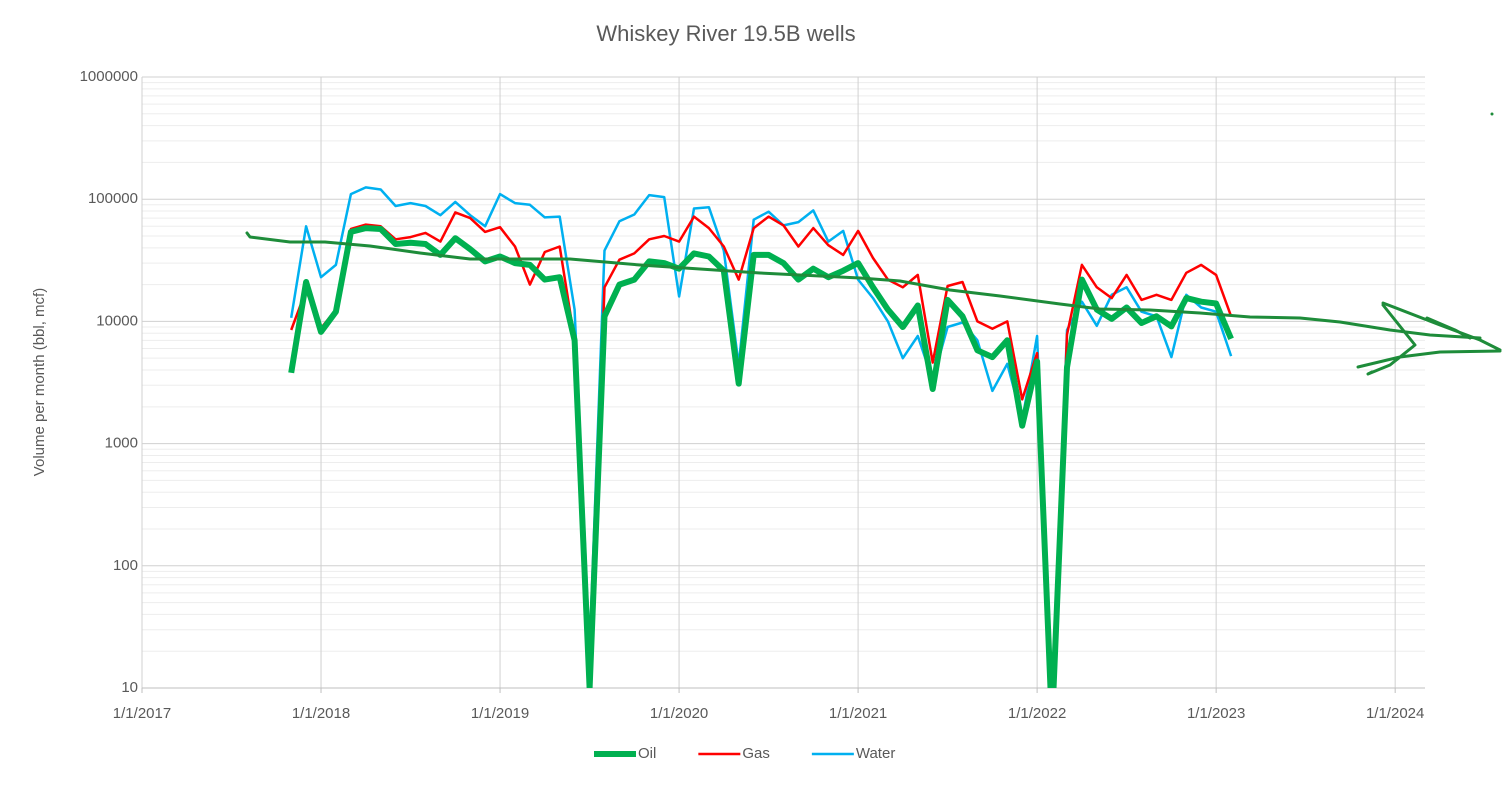 The width and height of the screenshot is (1505, 785). Describe the element at coordinates (679, 713) in the screenshot. I see `x-tick-label: 1/1/2020` at that location.